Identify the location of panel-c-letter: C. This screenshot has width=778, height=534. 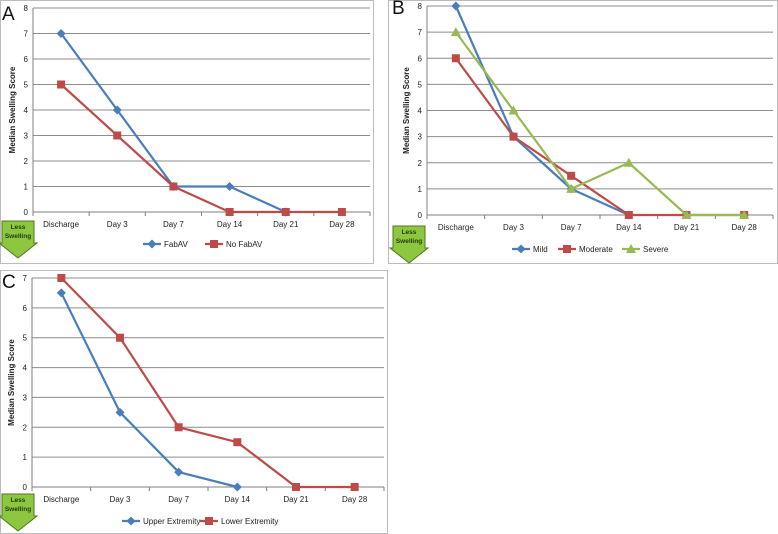
(9, 282).